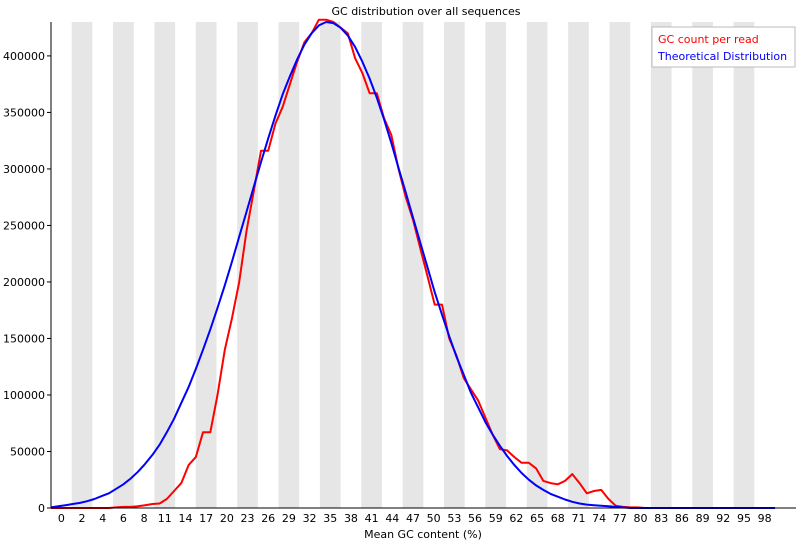 This screenshot has height=544, width=800. I want to click on x-tick-label: 71, so click(578, 518).